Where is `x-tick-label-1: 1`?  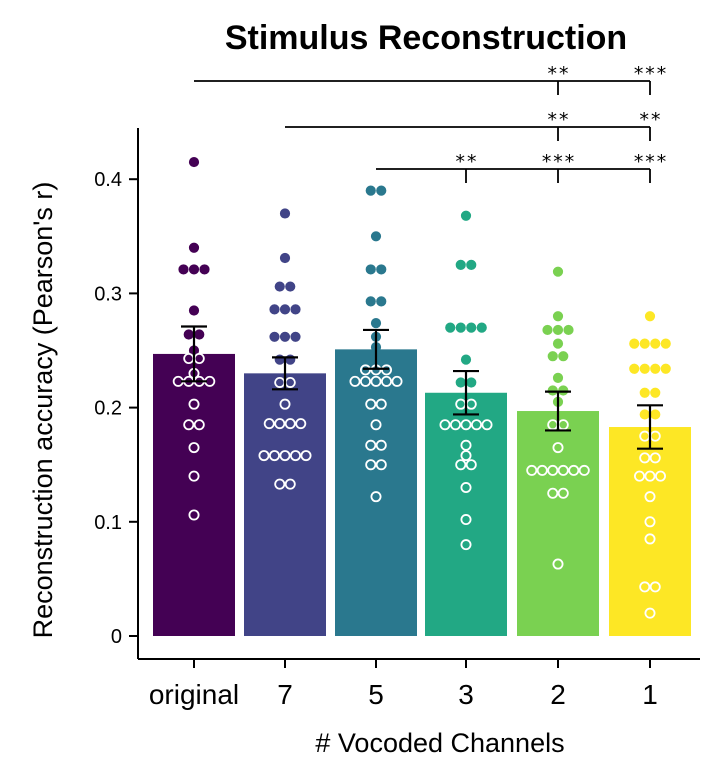
x-tick-label-1: 1 is located at coordinates (650, 694).